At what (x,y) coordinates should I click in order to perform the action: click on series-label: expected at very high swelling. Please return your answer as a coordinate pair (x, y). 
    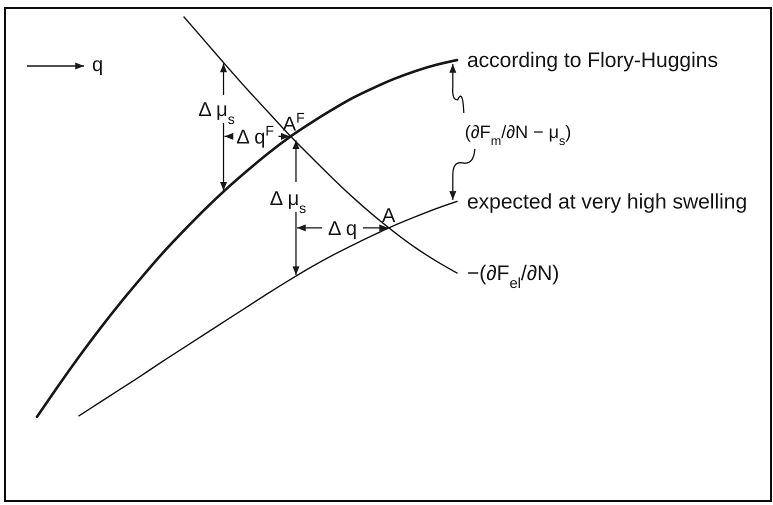
    Looking at the image, I should click on (607, 202).